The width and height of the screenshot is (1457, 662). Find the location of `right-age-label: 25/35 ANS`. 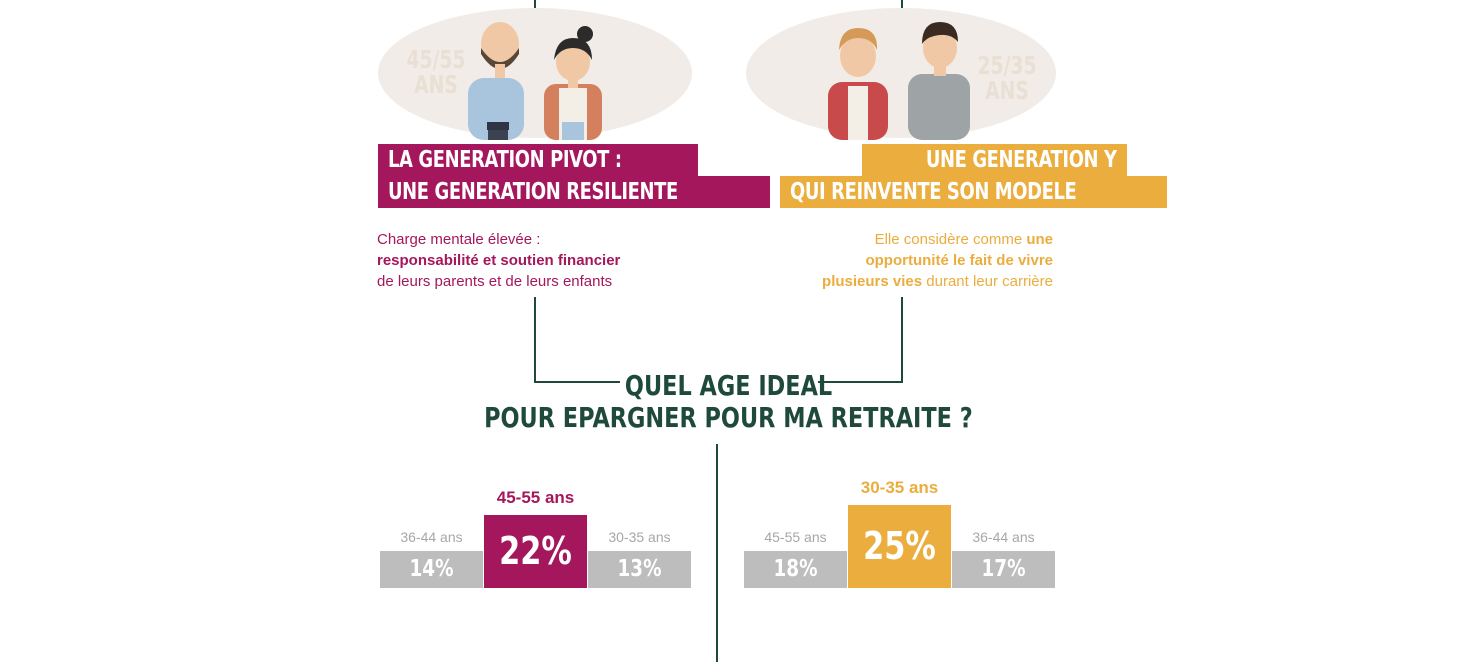

right-age-label: 25/35 ANS is located at coordinates (1007, 78).